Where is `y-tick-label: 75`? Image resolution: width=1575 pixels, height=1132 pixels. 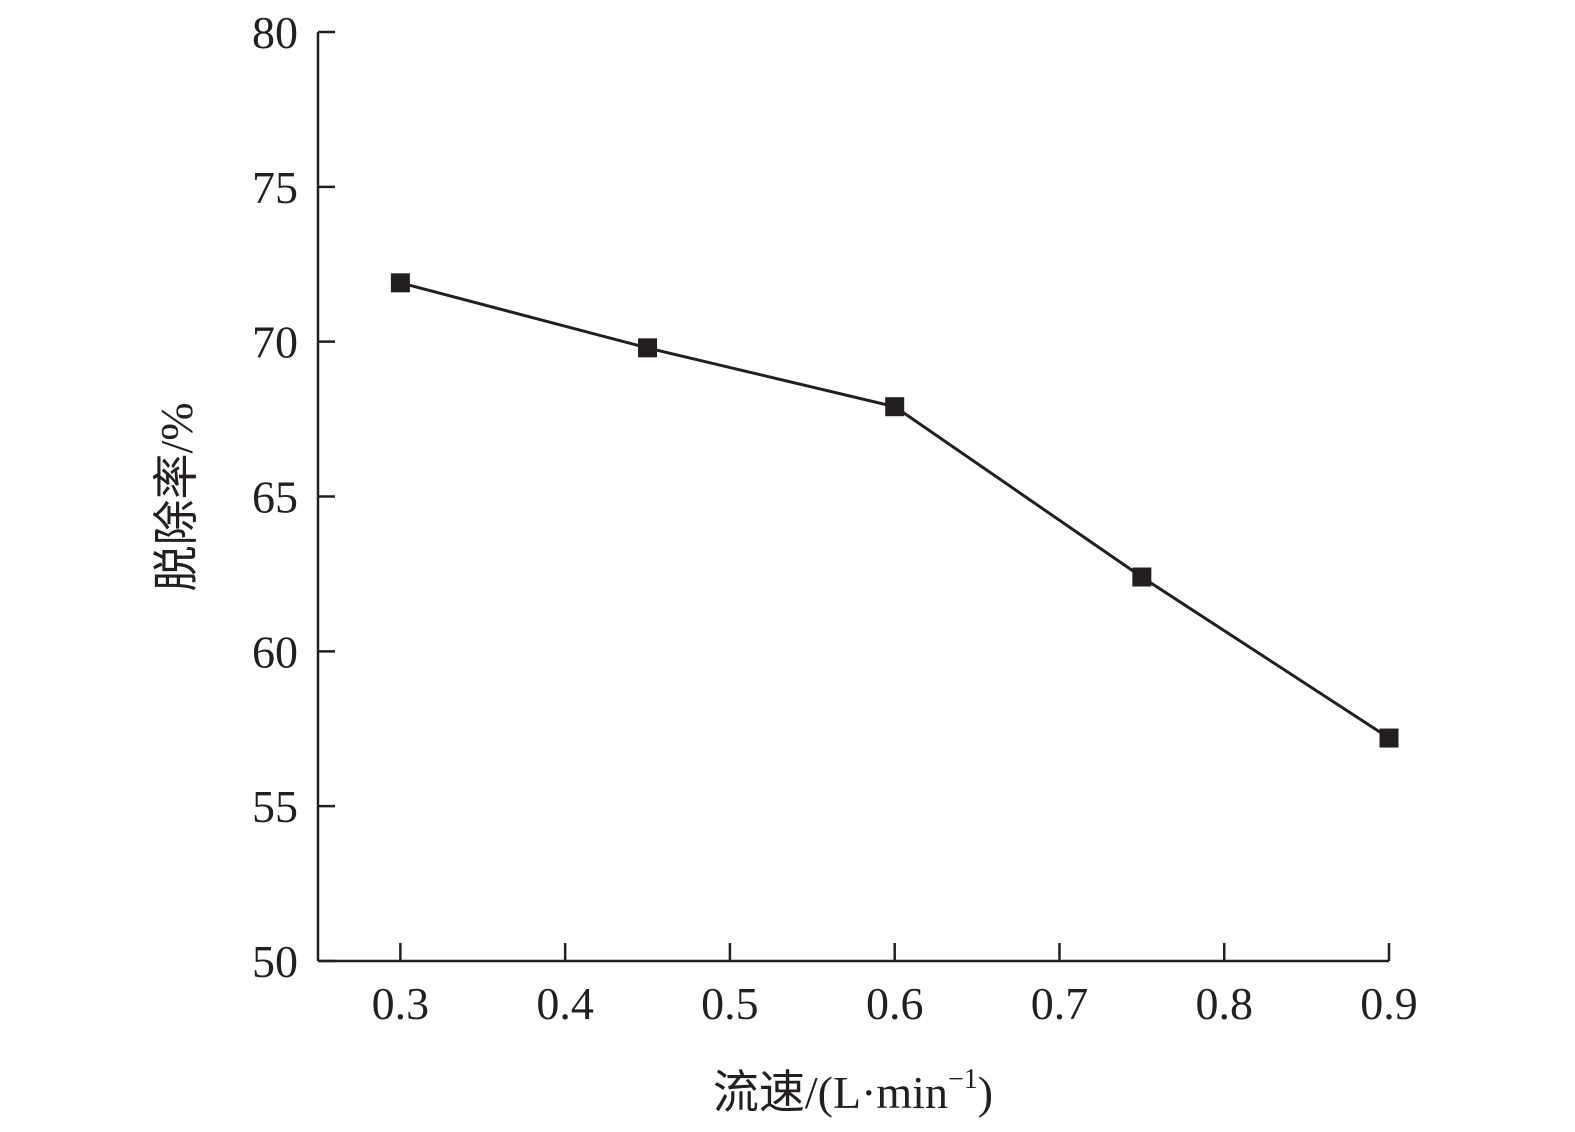 y-tick-label: 75 is located at coordinates (275, 187).